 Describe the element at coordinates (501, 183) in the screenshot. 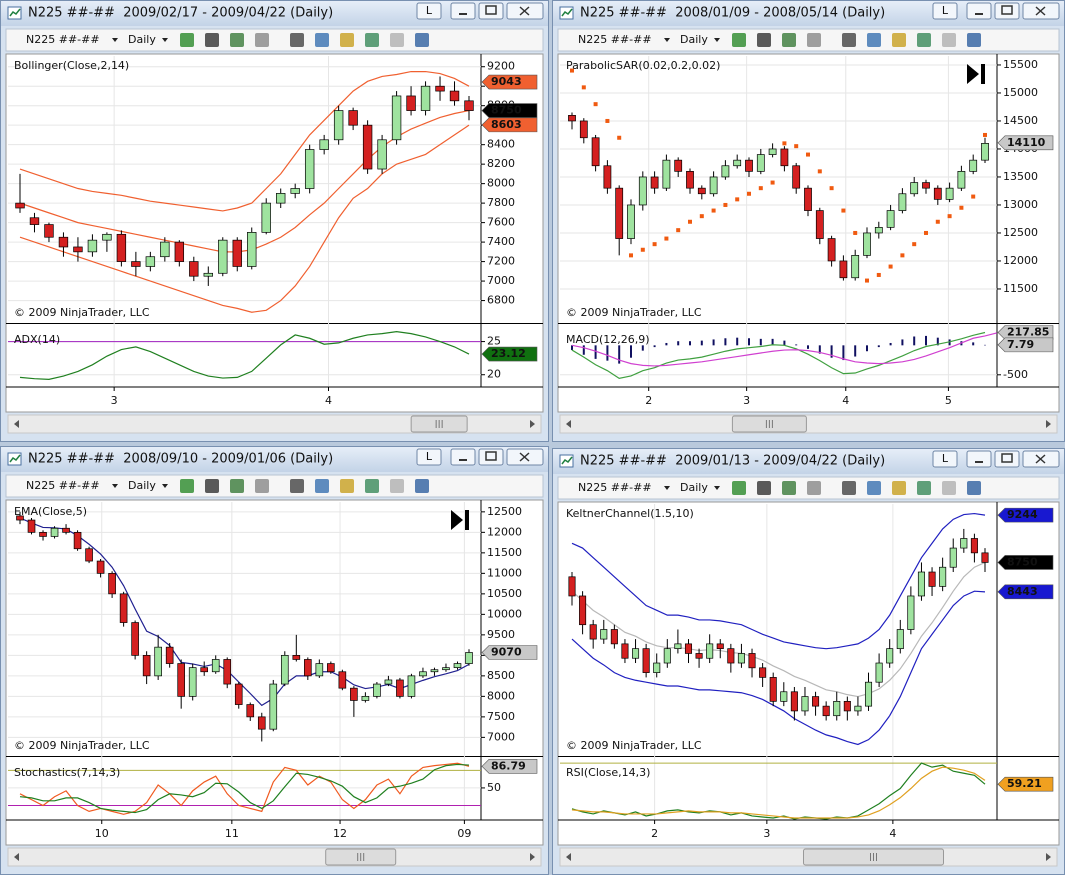

I see `y-tick-label: 8000` at that location.